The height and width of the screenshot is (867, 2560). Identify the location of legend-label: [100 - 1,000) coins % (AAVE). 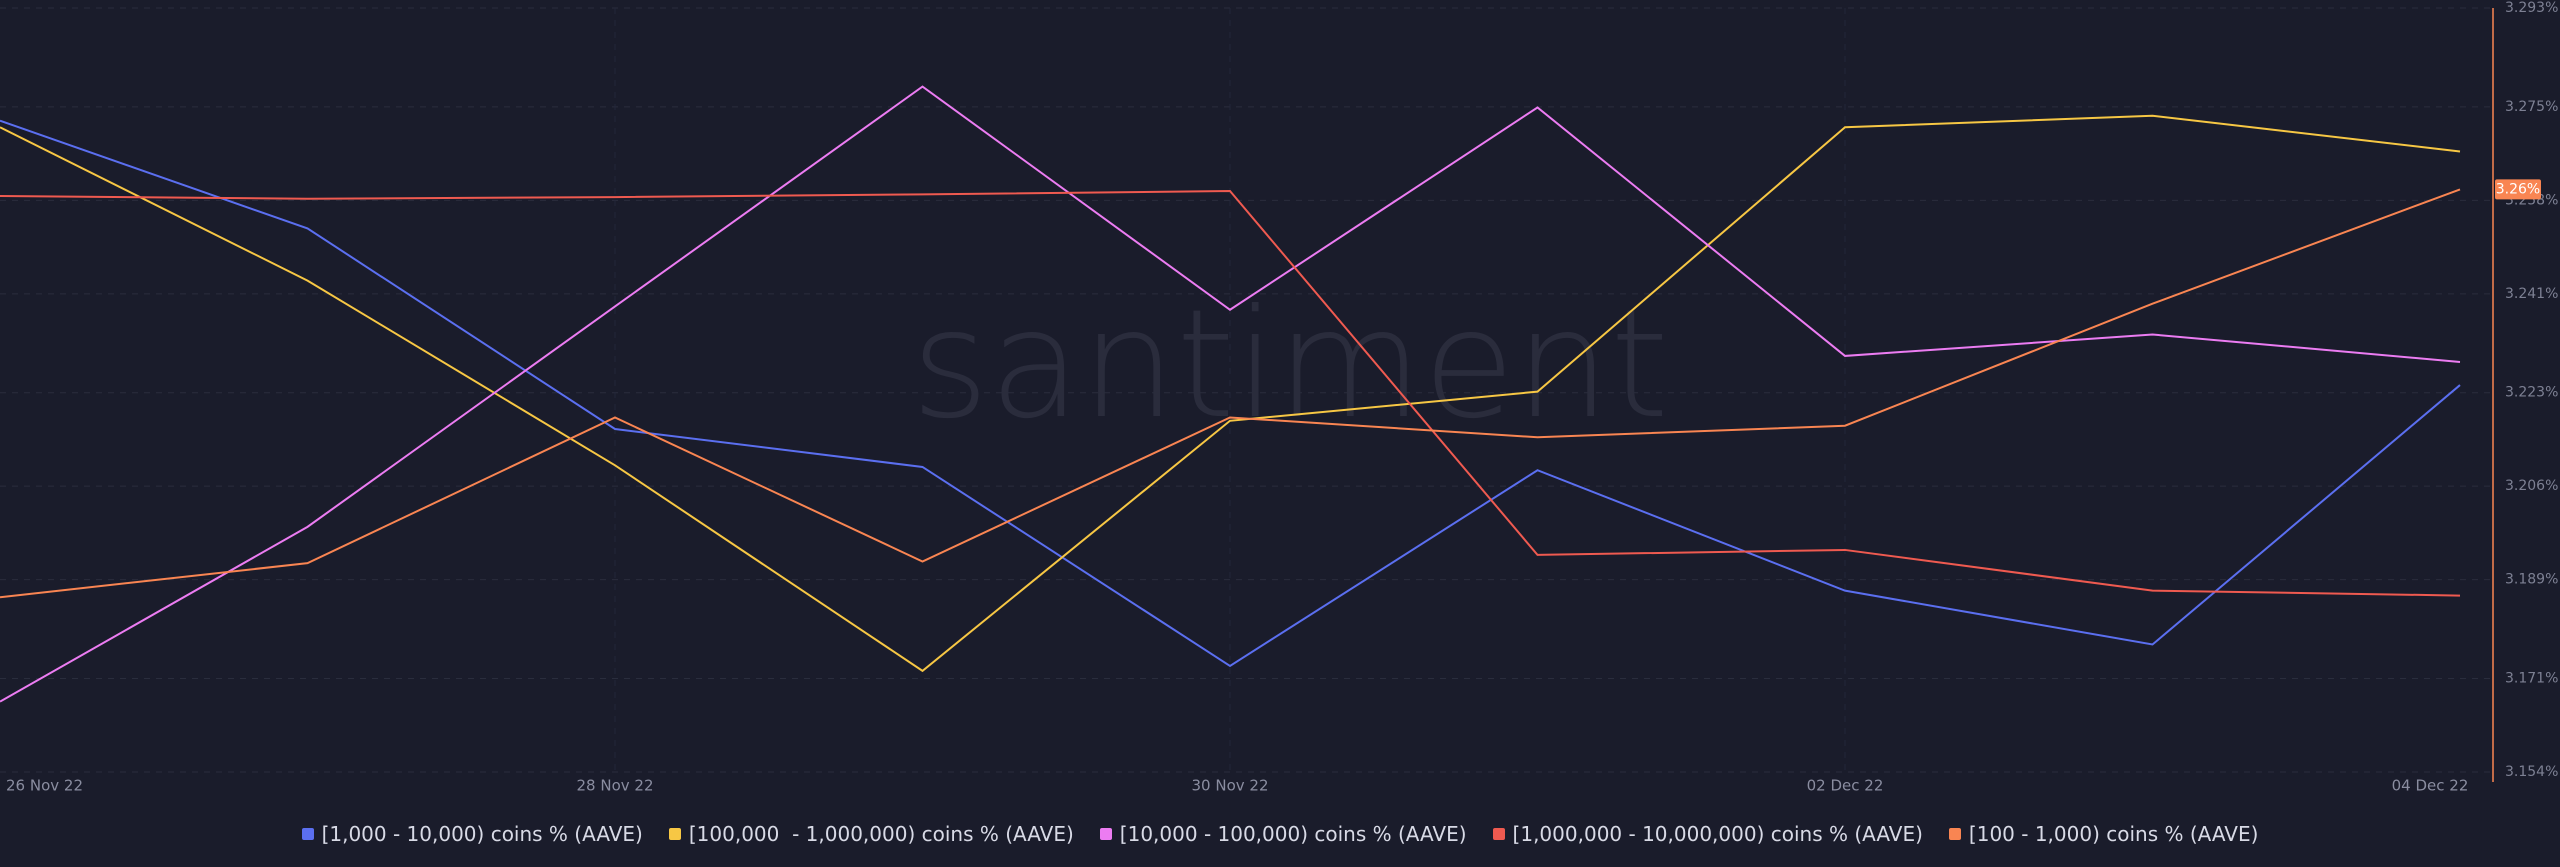
(2113, 834).